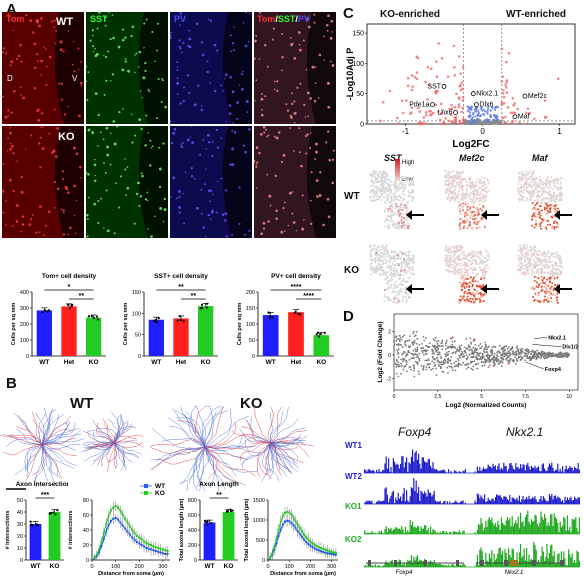 The height and width of the screenshot is (578, 584). Describe the element at coordinates (91, 567) in the screenshot. I see `x-tick-label: 0` at that location.